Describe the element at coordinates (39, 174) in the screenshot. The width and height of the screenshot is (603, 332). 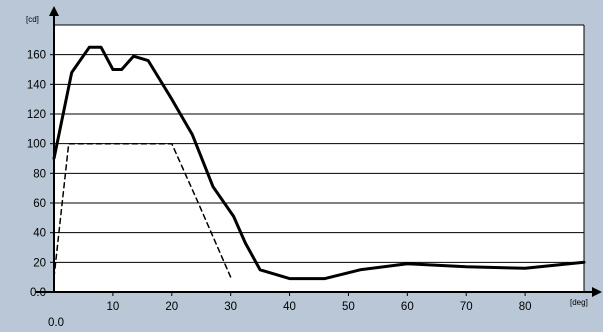
I see `y-tick-label: 80` at that location.